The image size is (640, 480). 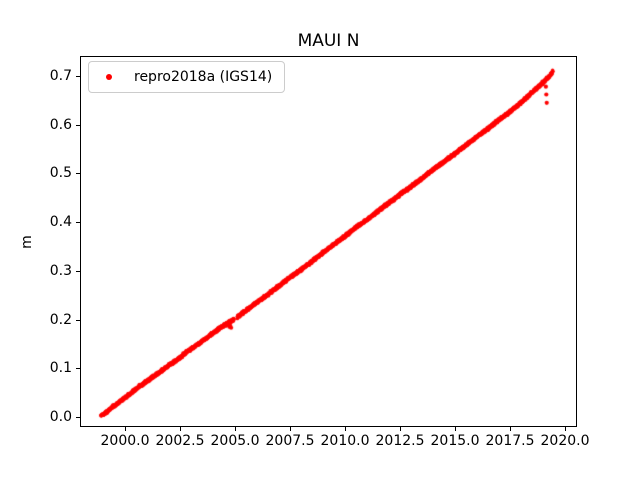 I want to click on chart-title: MAUI N, so click(x=328, y=41).